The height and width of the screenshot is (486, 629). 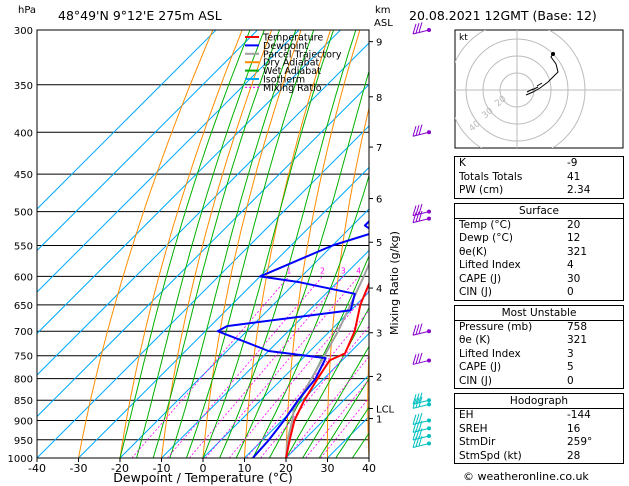 What do you see at coordinates (577, 326) in the screenshot?
I see `mu-value: 758` at bounding box center [577, 326].